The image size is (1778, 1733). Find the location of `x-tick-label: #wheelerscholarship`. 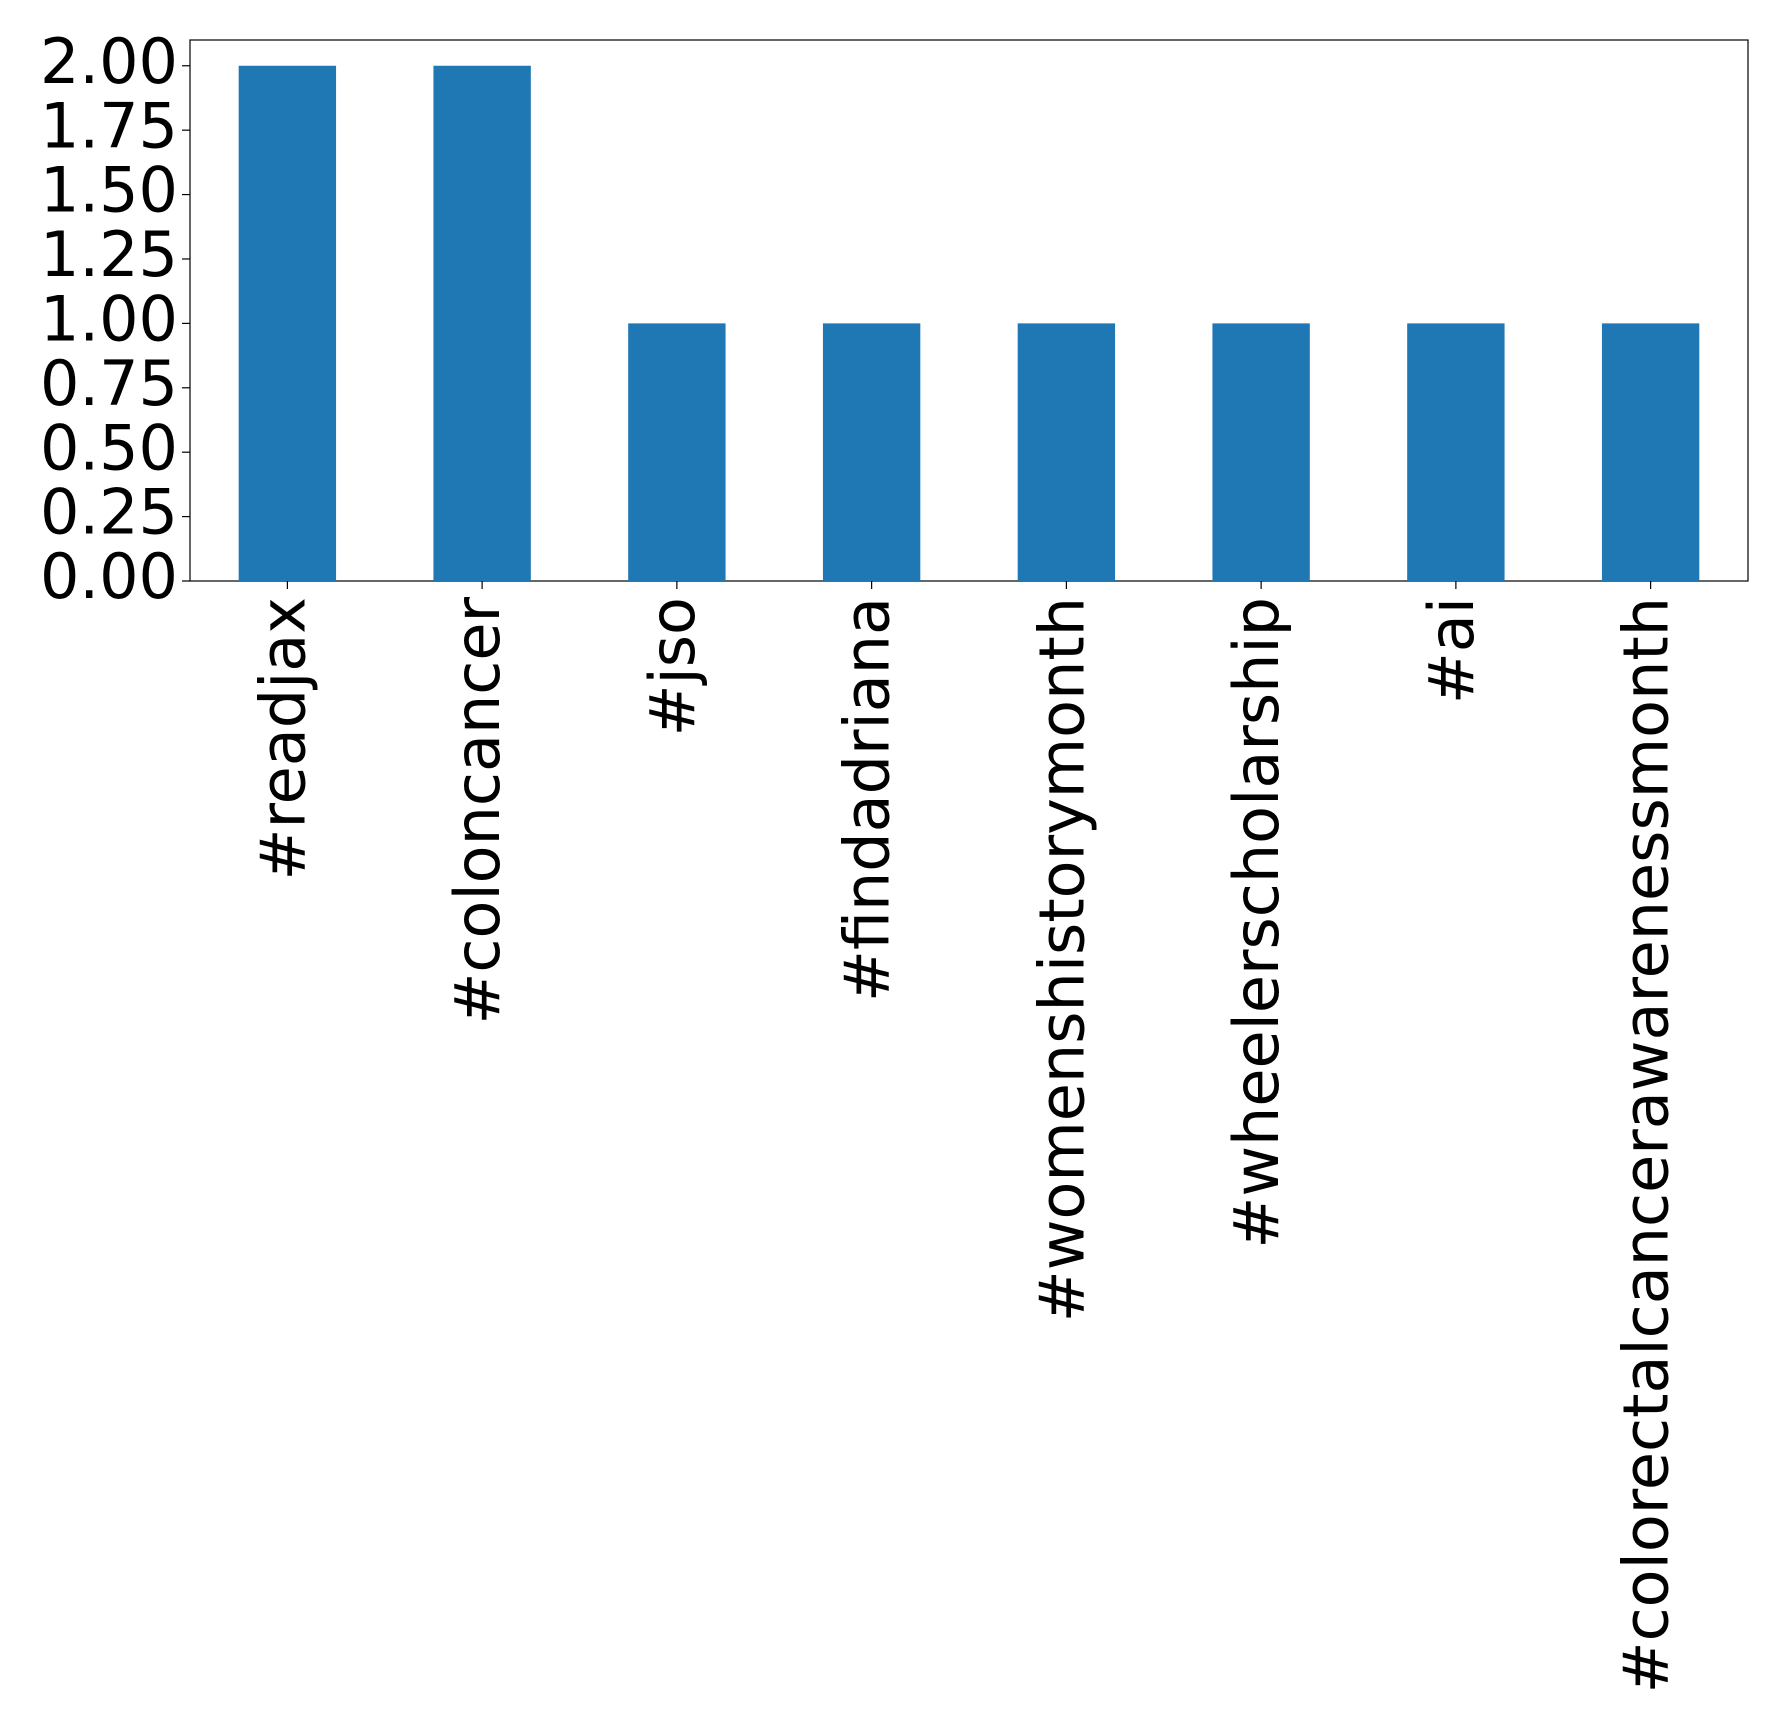

x-tick-label: #wheelerscholarship is located at coordinates (1256, 923).